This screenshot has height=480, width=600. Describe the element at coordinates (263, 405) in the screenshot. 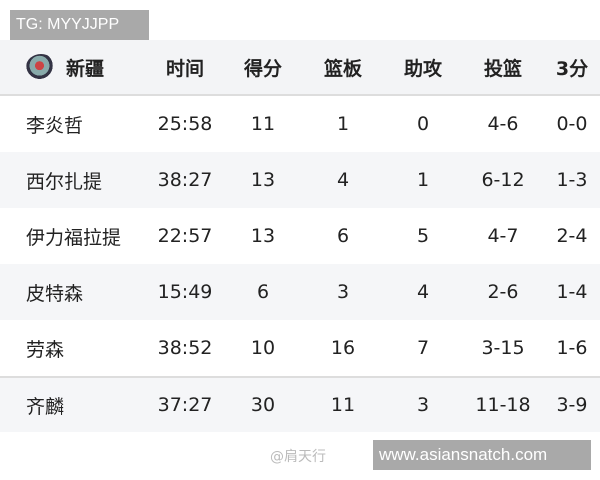

I see `points: 30` at that location.